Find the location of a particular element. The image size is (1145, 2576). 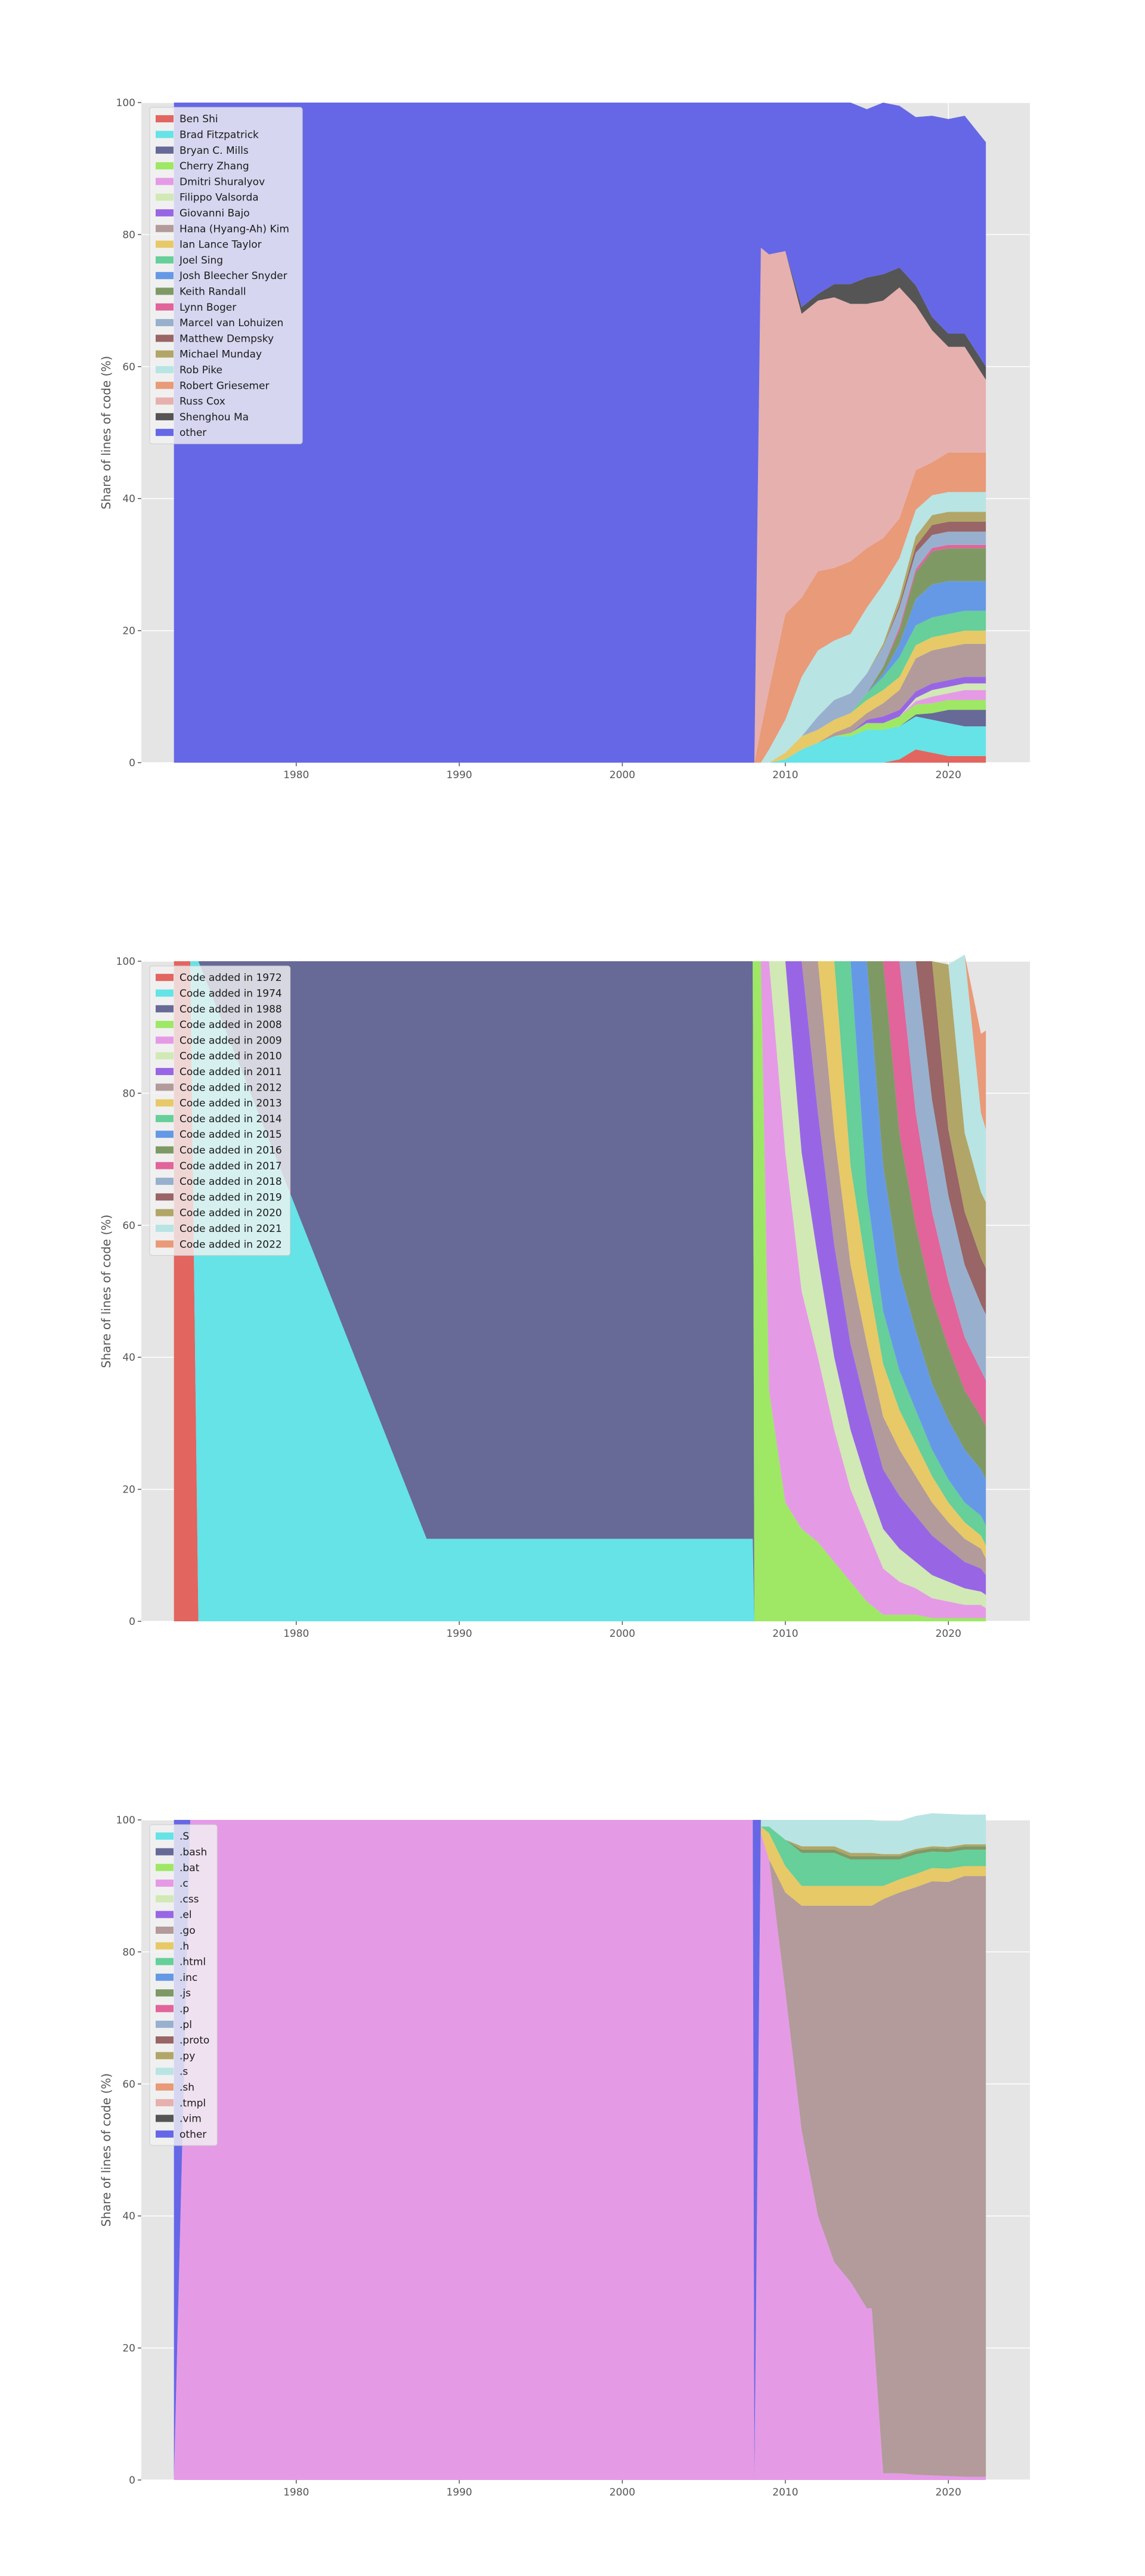

legend-entry: Code added in 2015 is located at coordinates (231, 1135).